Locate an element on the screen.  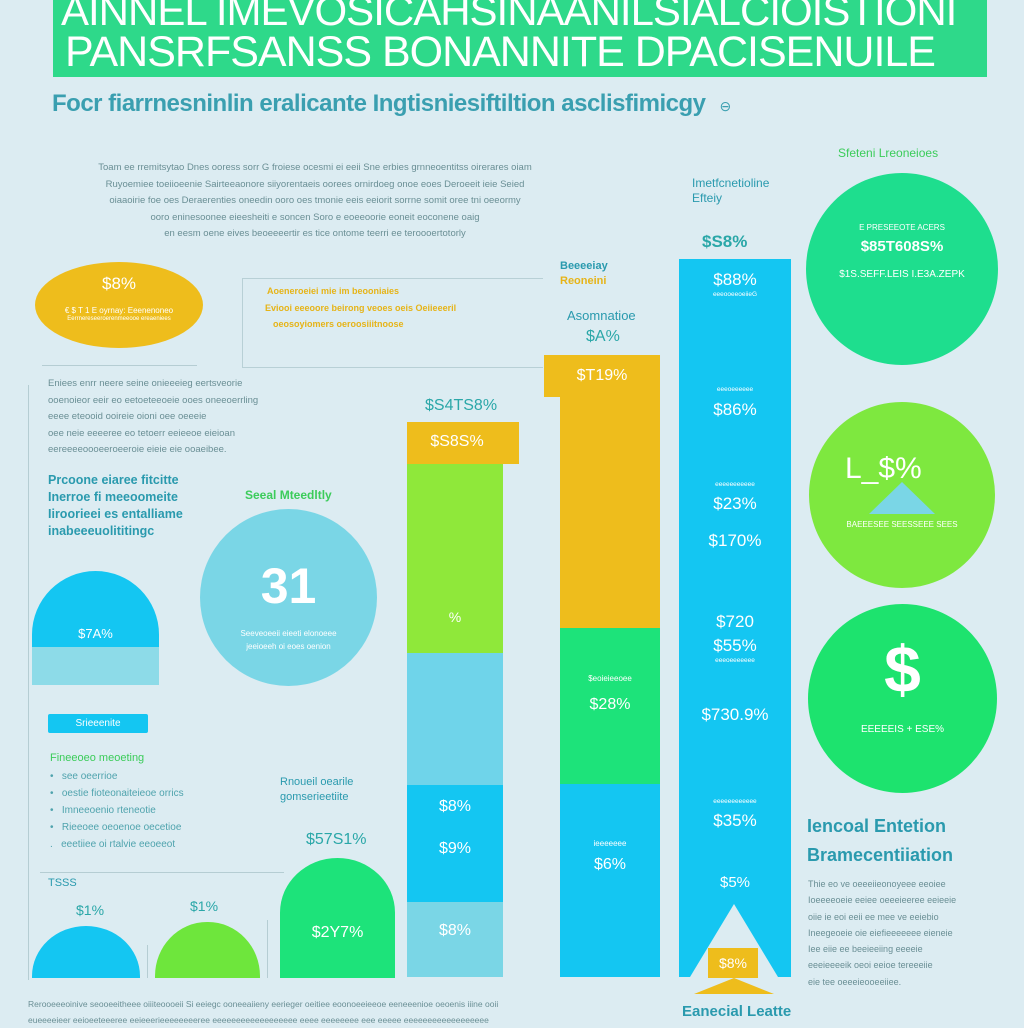
bottom-circle-caption: EEEEEIS + ESE% is located at coordinates (902, 729).